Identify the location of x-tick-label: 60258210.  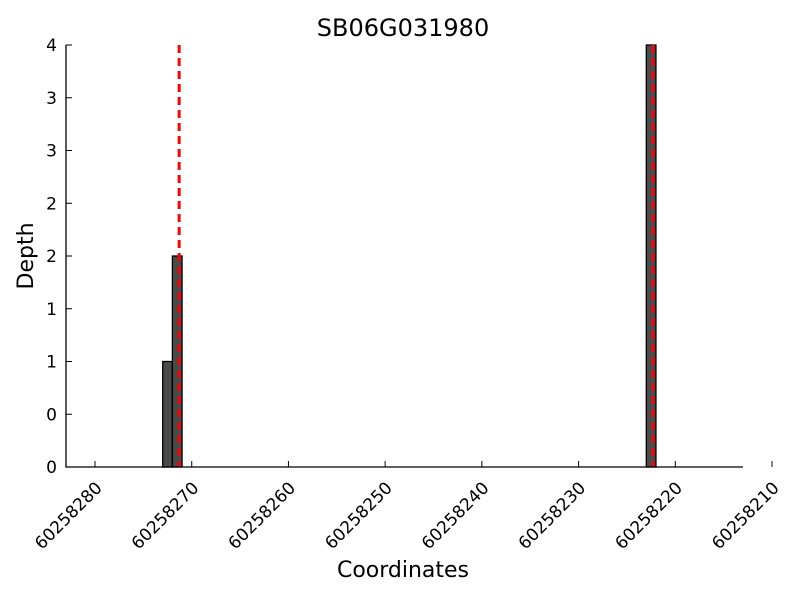
(745, 515).